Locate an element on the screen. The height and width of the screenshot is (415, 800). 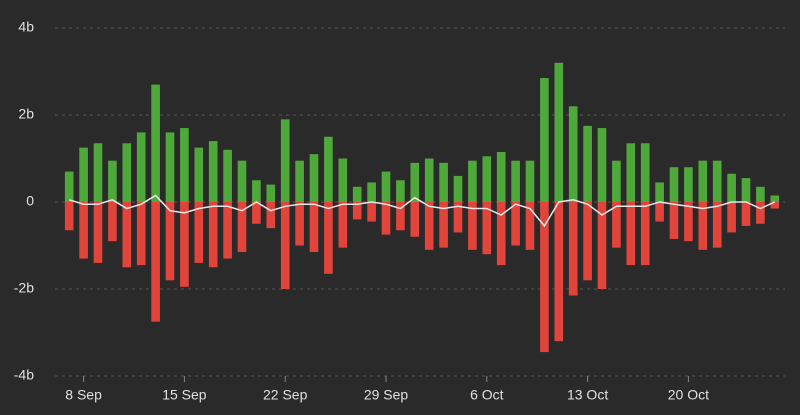
x-tick-label: 22 Sep is located at coordinates (285, 395).